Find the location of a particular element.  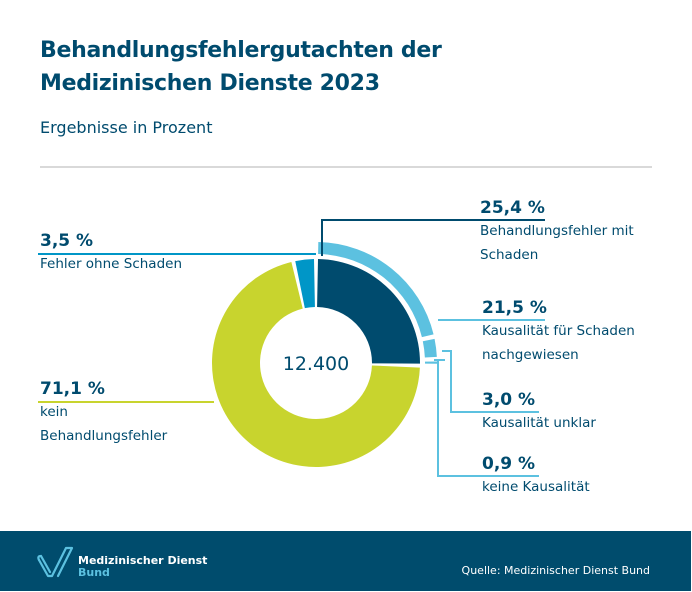

divider is located at coordinates (346, 167).